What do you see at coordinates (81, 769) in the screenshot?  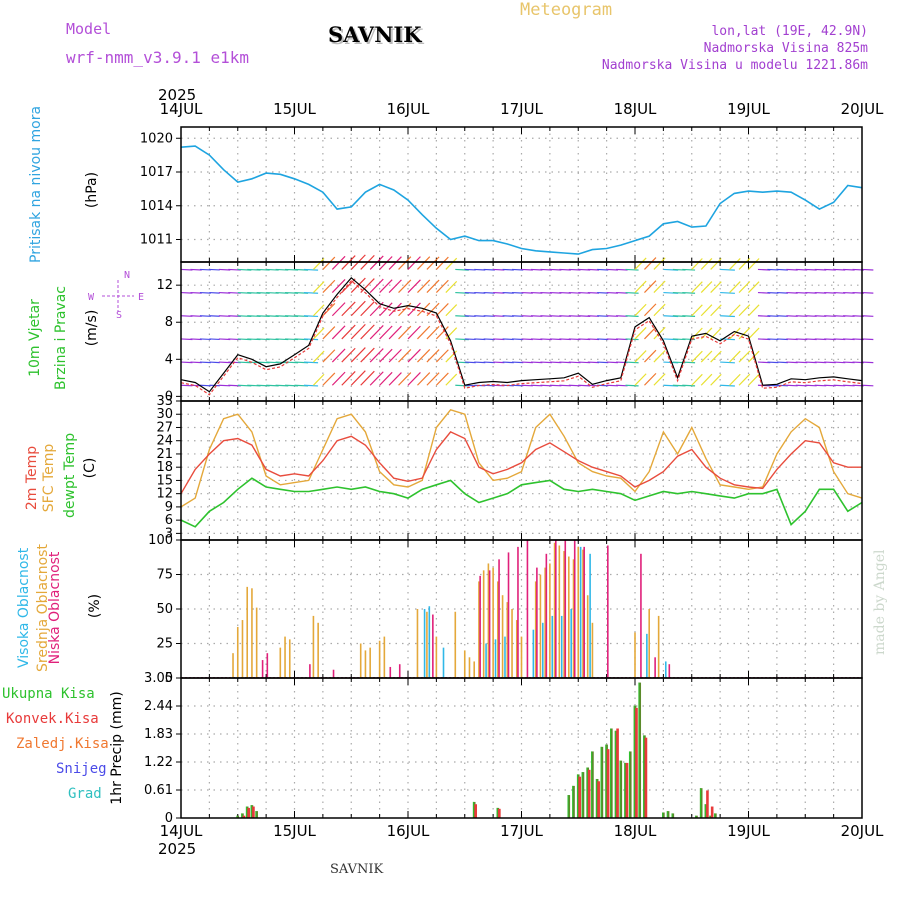 I see `precip-label-snow: Snijeg` at bounding box center [81, 769].